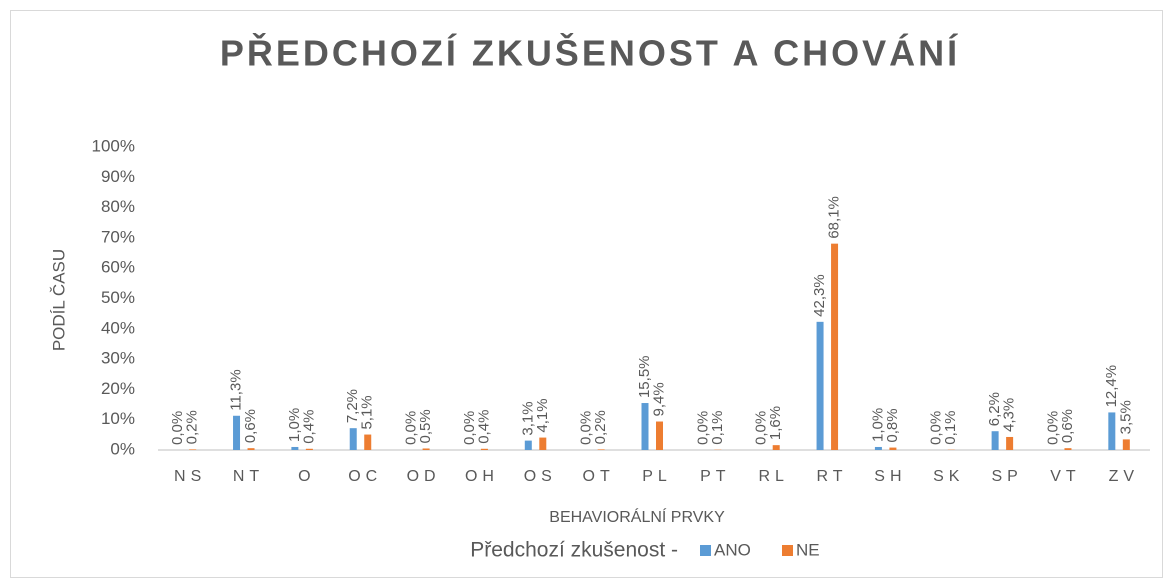 This screenshot has width=1173, height=583. What do you see at coordinates (1006, 476) in the screenshot?
I see `x-tick-label: SP` at bounding box center [1006, 476].